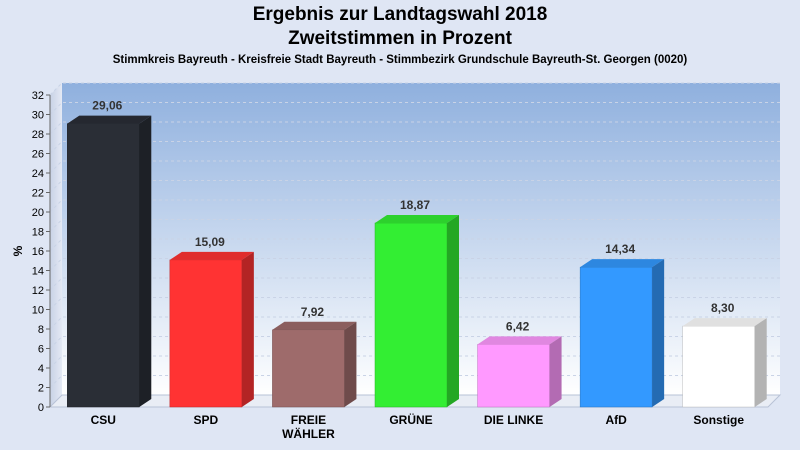 The width and height of the screenshot is (800, 450). I want to click on bar: 29,06, so click(109, 253).